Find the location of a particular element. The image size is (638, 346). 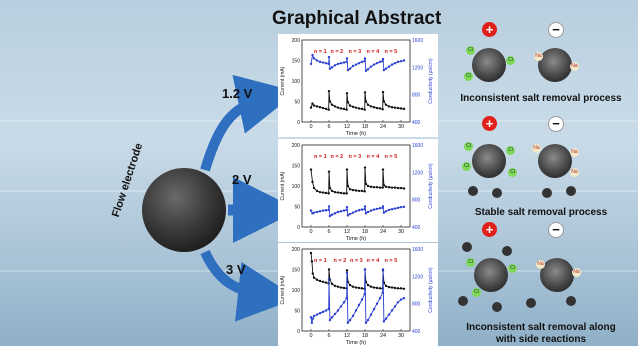

voltage-label-3: 3 V is located at coordinates (236, 269).